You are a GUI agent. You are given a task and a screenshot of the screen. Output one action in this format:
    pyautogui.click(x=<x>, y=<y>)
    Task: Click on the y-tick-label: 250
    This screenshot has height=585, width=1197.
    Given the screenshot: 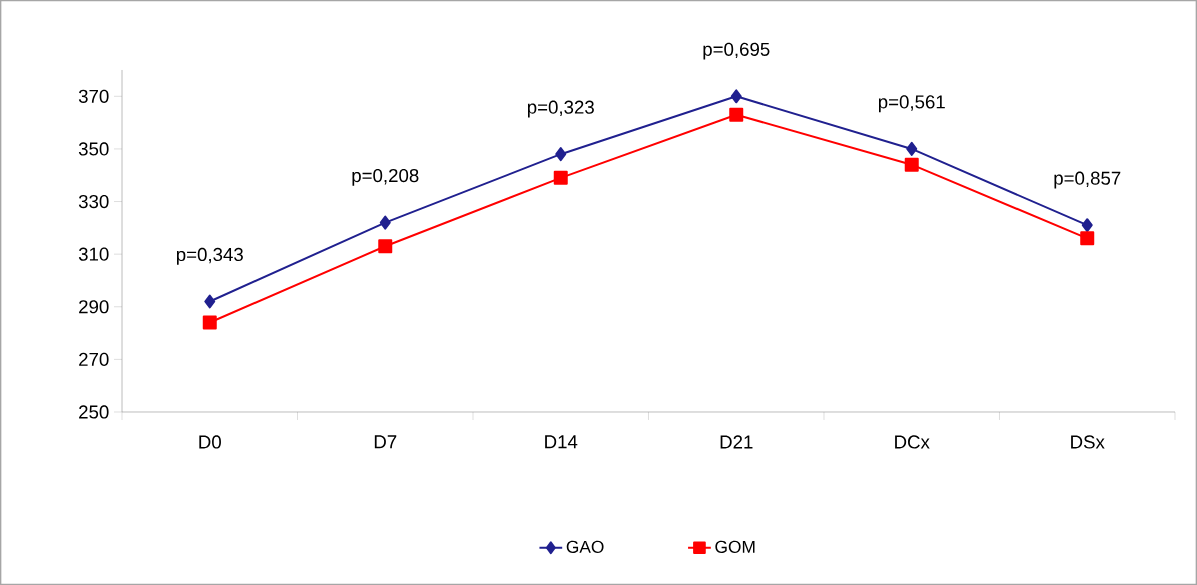 What is the action you would take?
    pyautogui.click(x=94, y=412)
    